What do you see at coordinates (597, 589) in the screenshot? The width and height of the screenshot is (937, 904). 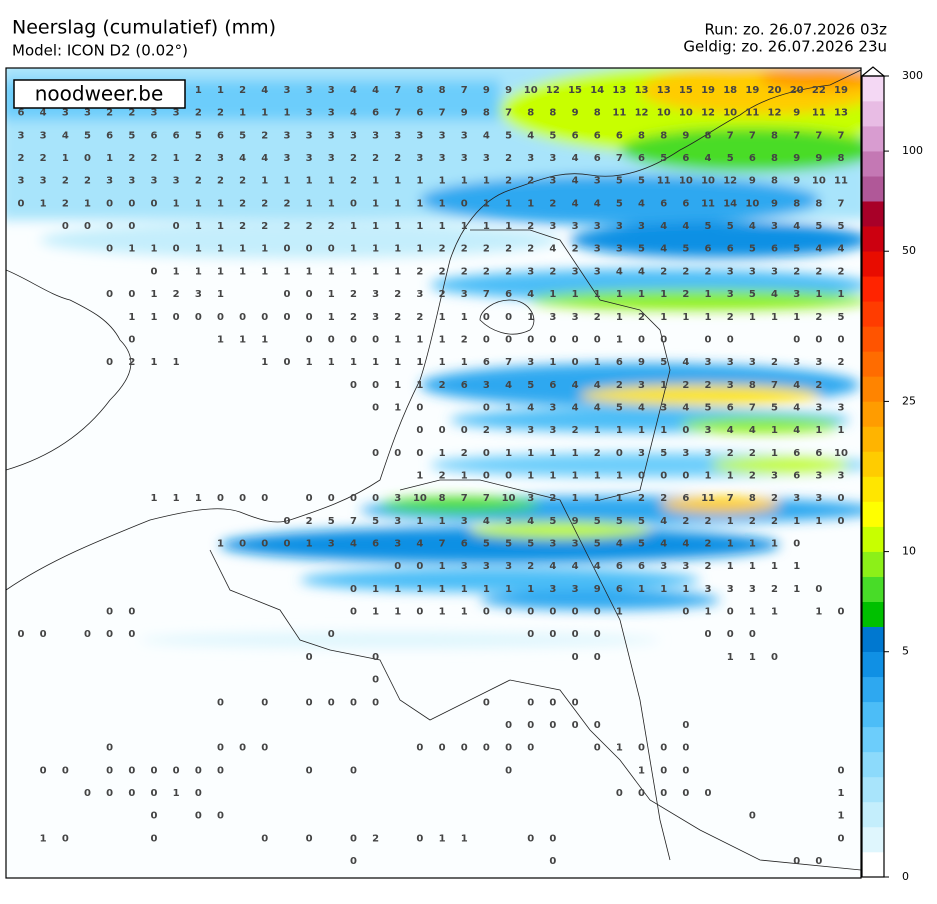 I see `grid-value: 9` at bounding box center [597, 589].